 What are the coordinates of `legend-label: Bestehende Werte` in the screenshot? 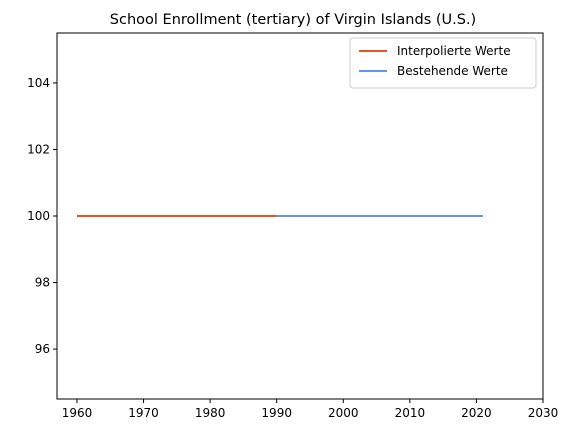 It's located at (452, 71).